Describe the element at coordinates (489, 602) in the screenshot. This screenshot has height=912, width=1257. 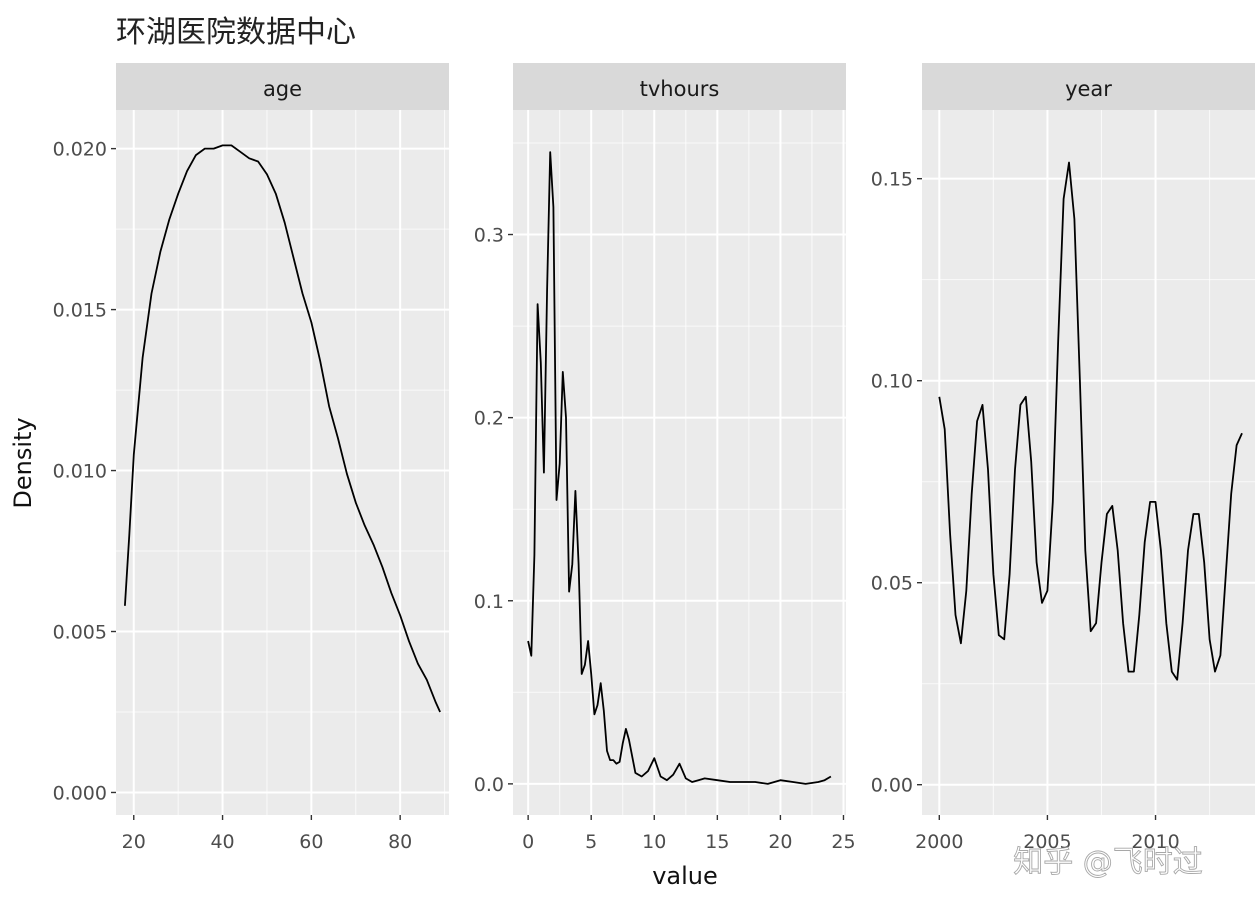
I see `y-tick-label: 0.1` at that location.